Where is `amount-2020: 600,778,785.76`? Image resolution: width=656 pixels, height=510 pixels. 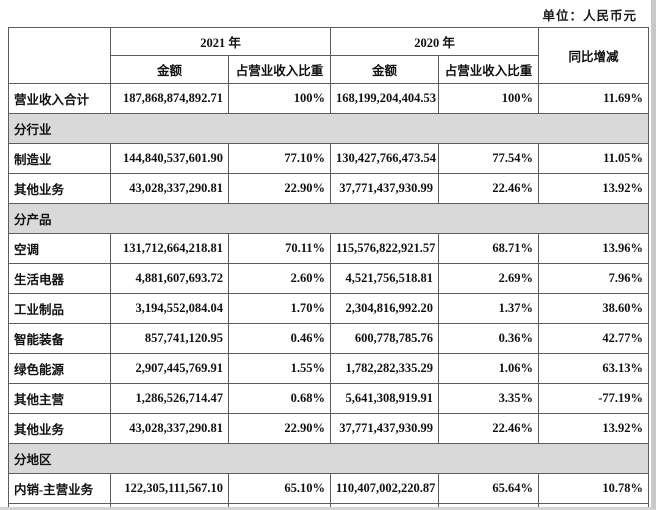
amount-2020: 600,778,785.76 is located at coordinates (385, 338).